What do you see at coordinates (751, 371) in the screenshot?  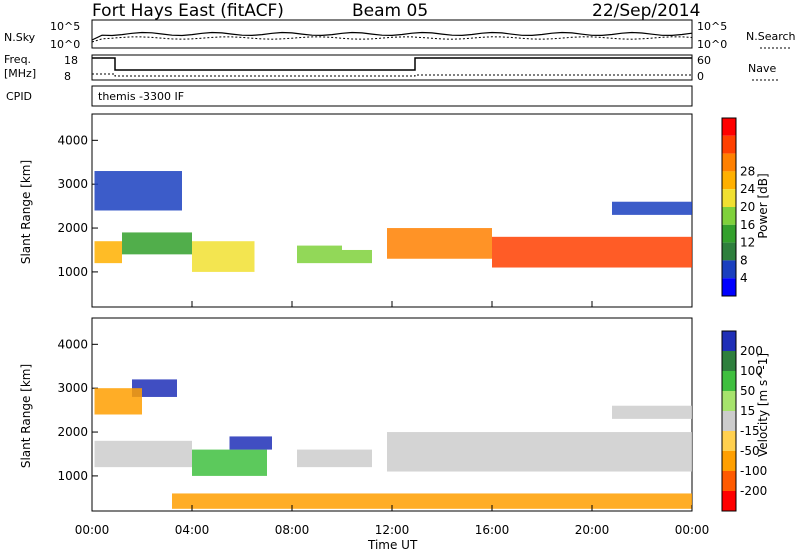 I see `colorbar-tick-1: 100` at bounding box center [751, 371].